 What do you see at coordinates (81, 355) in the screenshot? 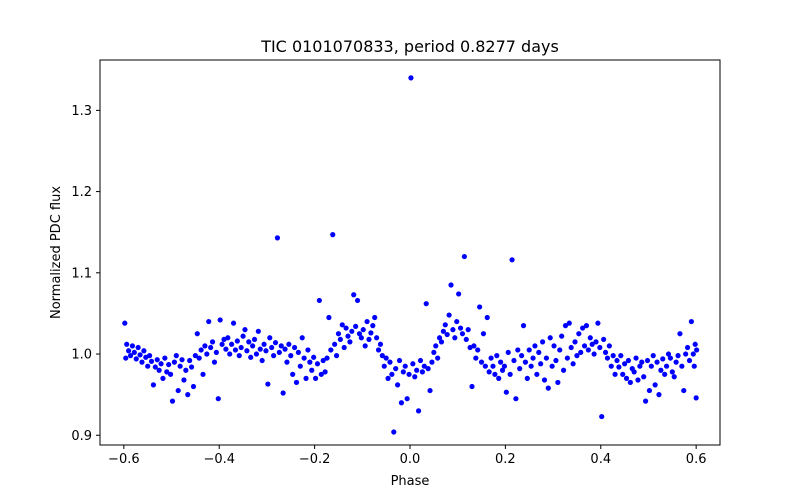
I see `y-tick-label: 1.0` at bounding box center [81, 355].